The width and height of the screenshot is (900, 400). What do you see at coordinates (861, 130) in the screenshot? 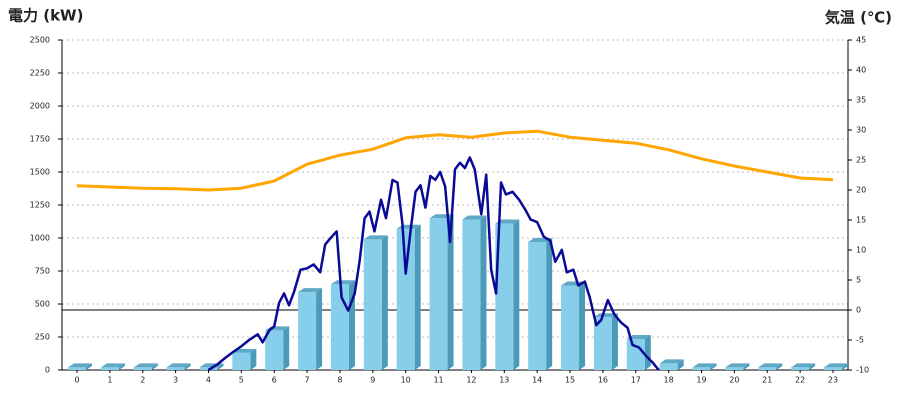
I see `y2-tick-label: 30` at bounding box center [861, 130].